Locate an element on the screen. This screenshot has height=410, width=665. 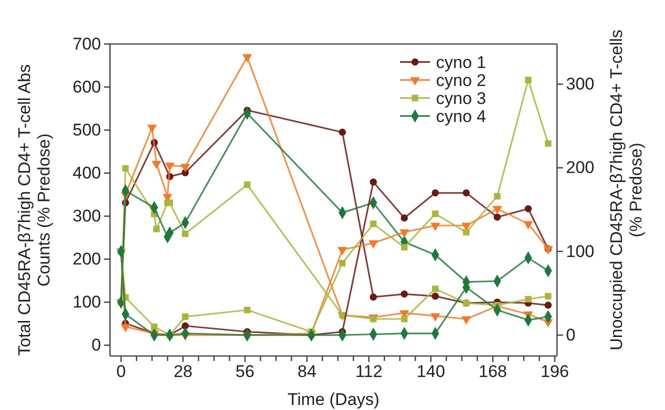
legend-label: cyno 2 is located at coordinates (461, 80).